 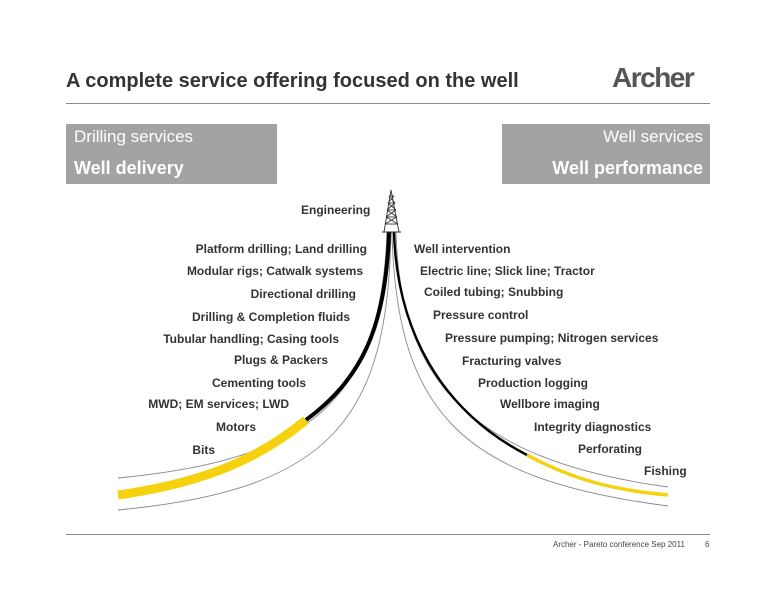 What do you see at coordinates (347, 326) in the screenshot?
I see `left-wellbore-drilled` at bounding box center [347, 326].